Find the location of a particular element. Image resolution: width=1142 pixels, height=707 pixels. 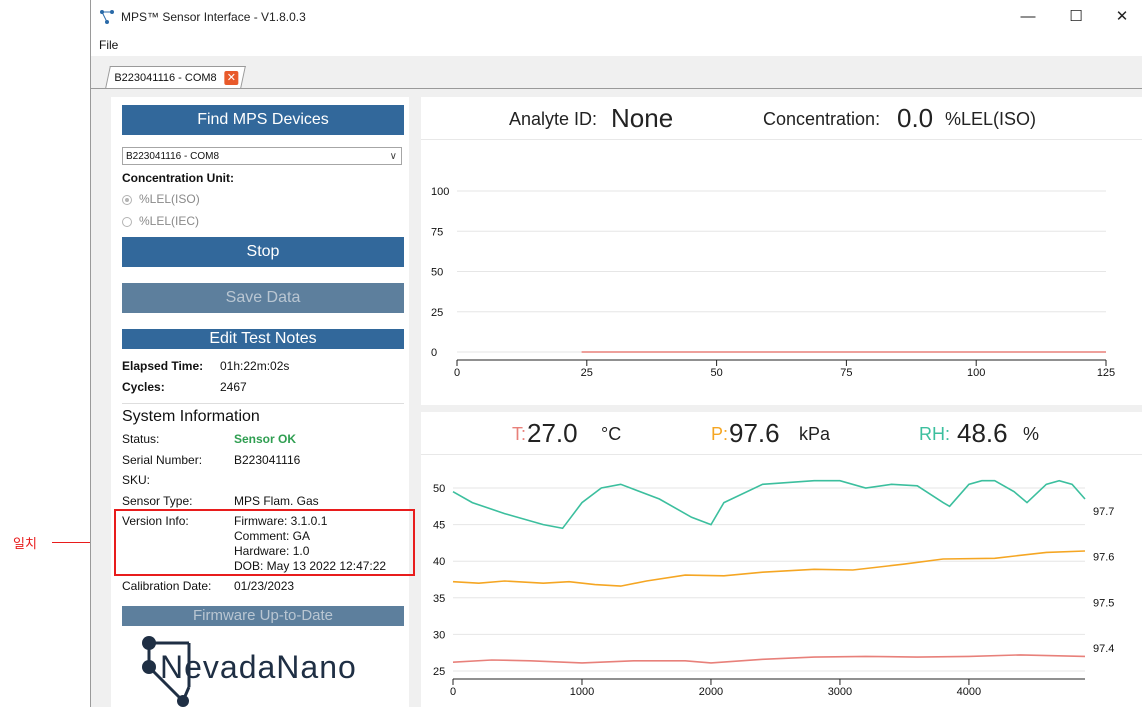

concentration-unit: %LEL(ISO) is located at coordinates (991, 119).